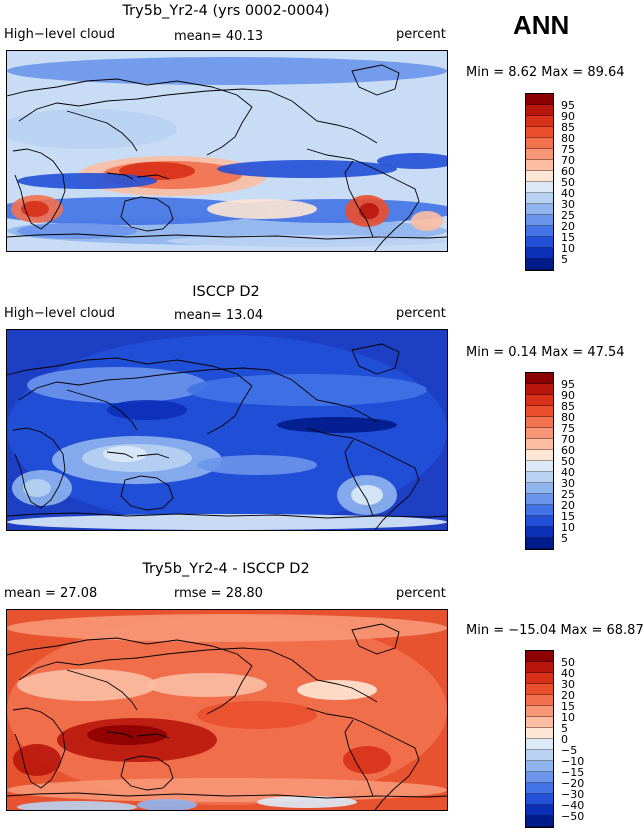 The height and width of the screenshot is (837, 644). I want to click on season-label: ANN, so click(541, 25).